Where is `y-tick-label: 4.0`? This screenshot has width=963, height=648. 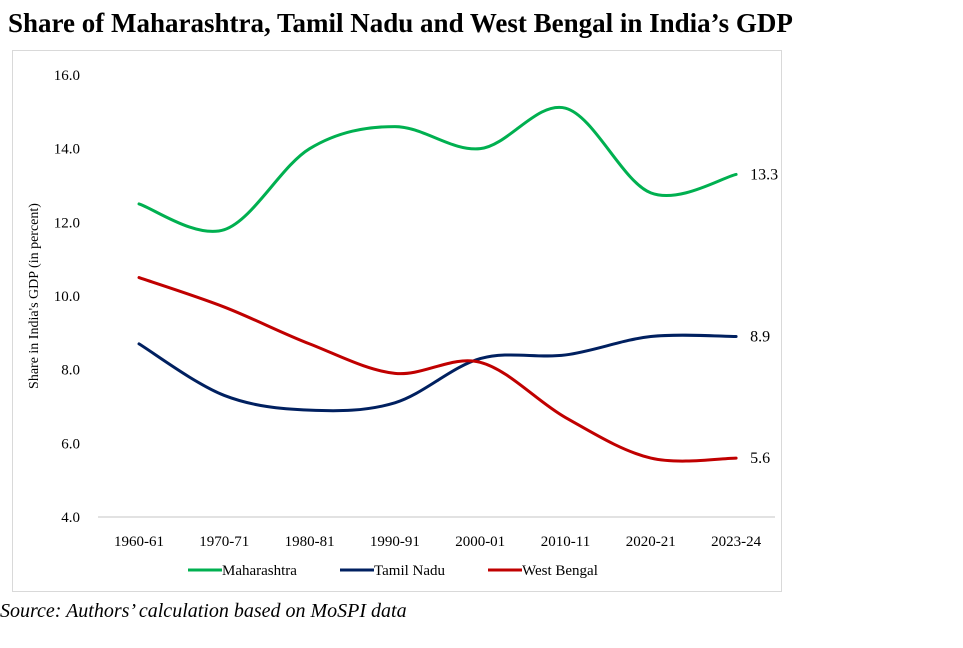 y-tick-label: 4.0 is located at coordinates (70, 518).